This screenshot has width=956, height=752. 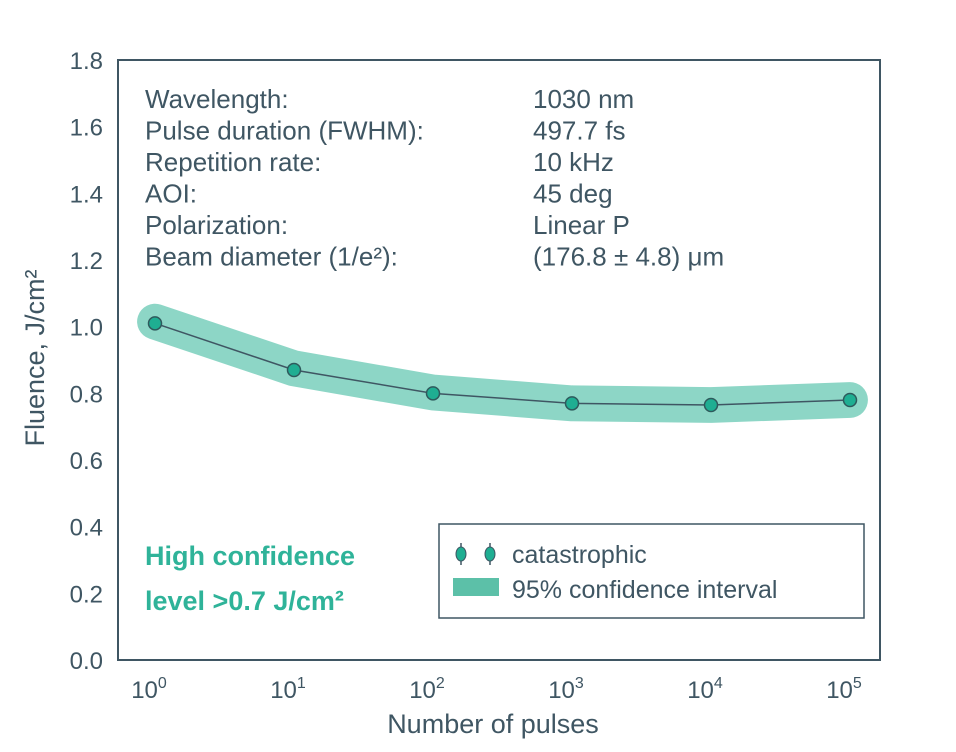 What do you see at coordinates (284, 131) in the screenshot?
I see `parameter-label: Pulse duration (FWHM):` at bounding box center [284, 131].